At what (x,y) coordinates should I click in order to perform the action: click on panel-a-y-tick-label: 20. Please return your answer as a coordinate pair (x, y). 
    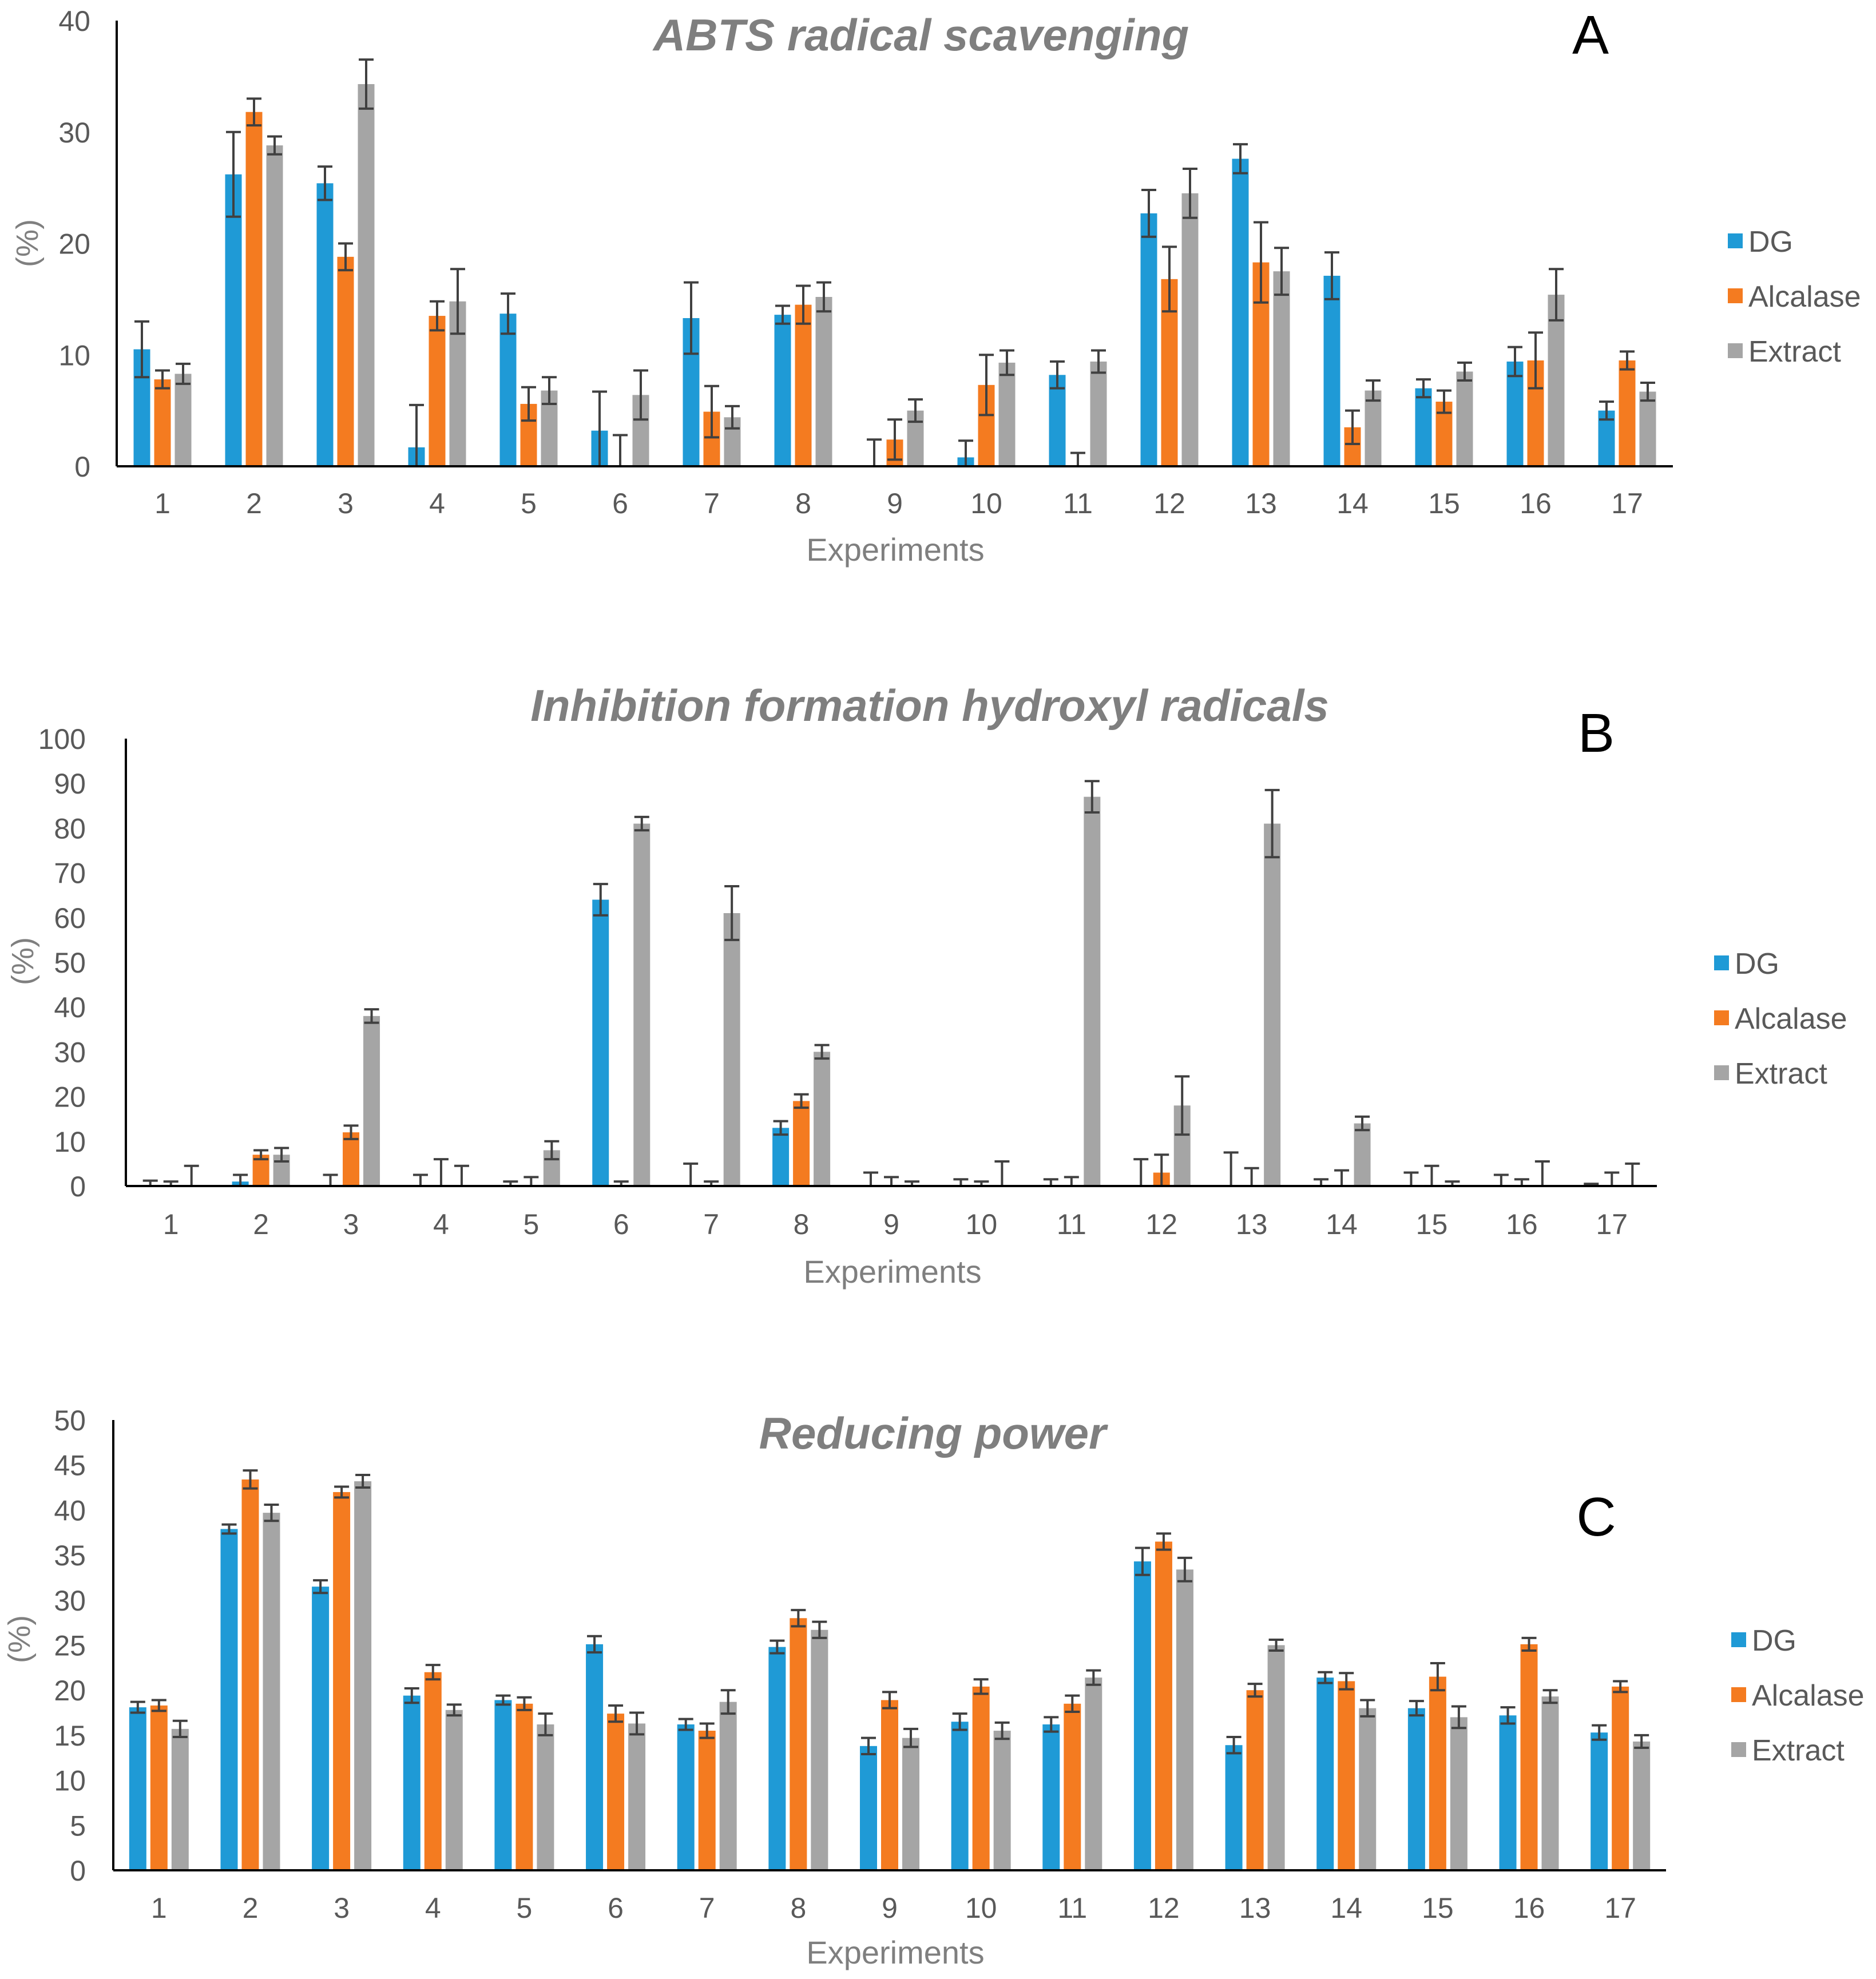
    Looking at the image, I should click on (74, 244).